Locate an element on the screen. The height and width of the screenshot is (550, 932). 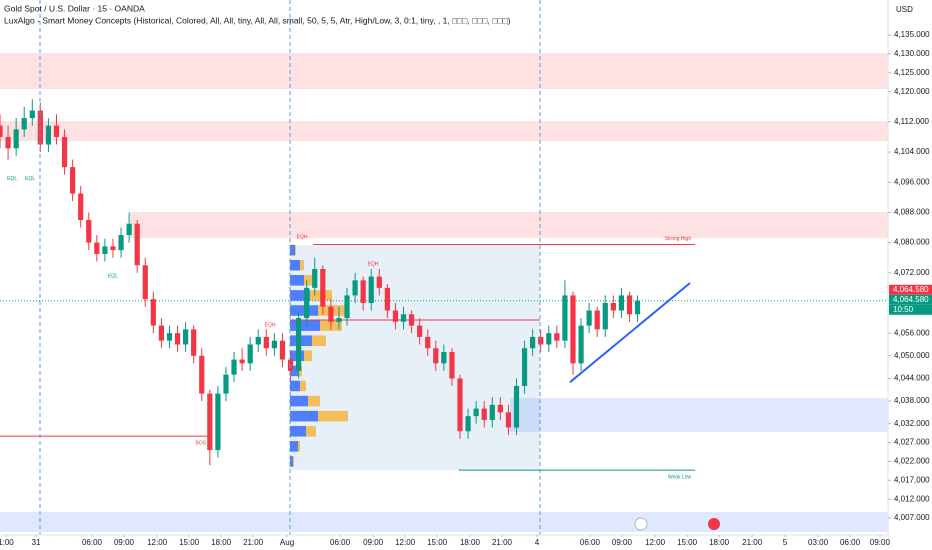
event-icon is located at coordinates (641, 524).